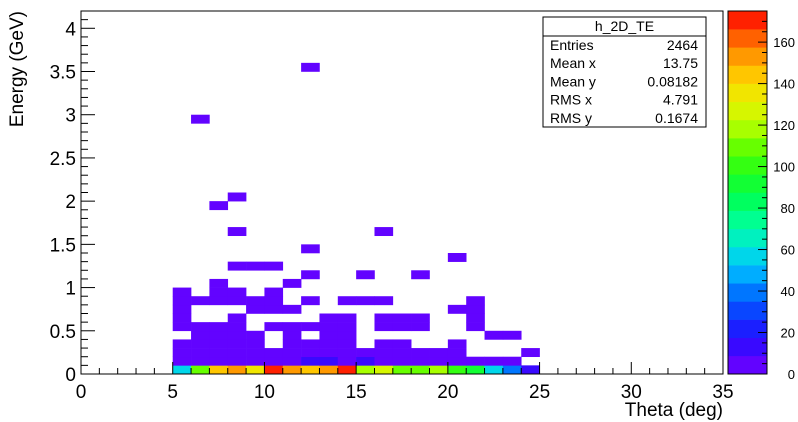  Describe the element at coordinates (70, 202) in the screenshot. I see `y-tick-label: 2` at that location.